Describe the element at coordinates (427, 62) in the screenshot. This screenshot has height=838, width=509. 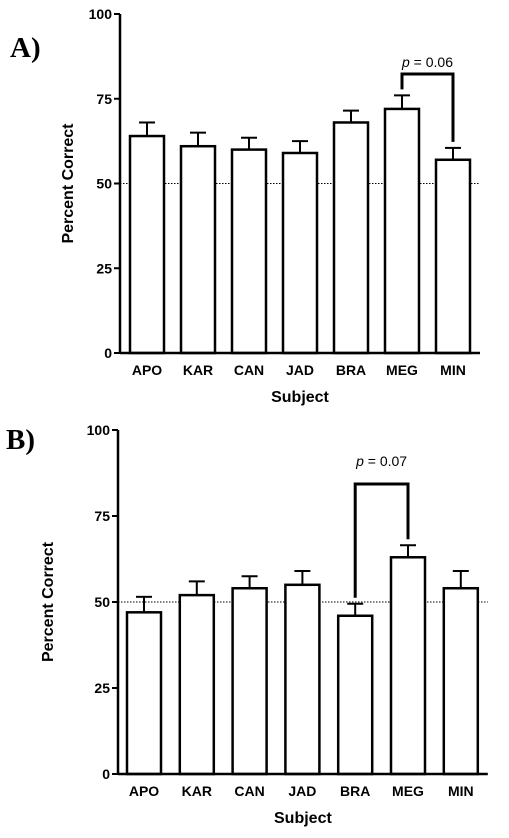
I see `p-value-annotation: p = 0.06` at that location.